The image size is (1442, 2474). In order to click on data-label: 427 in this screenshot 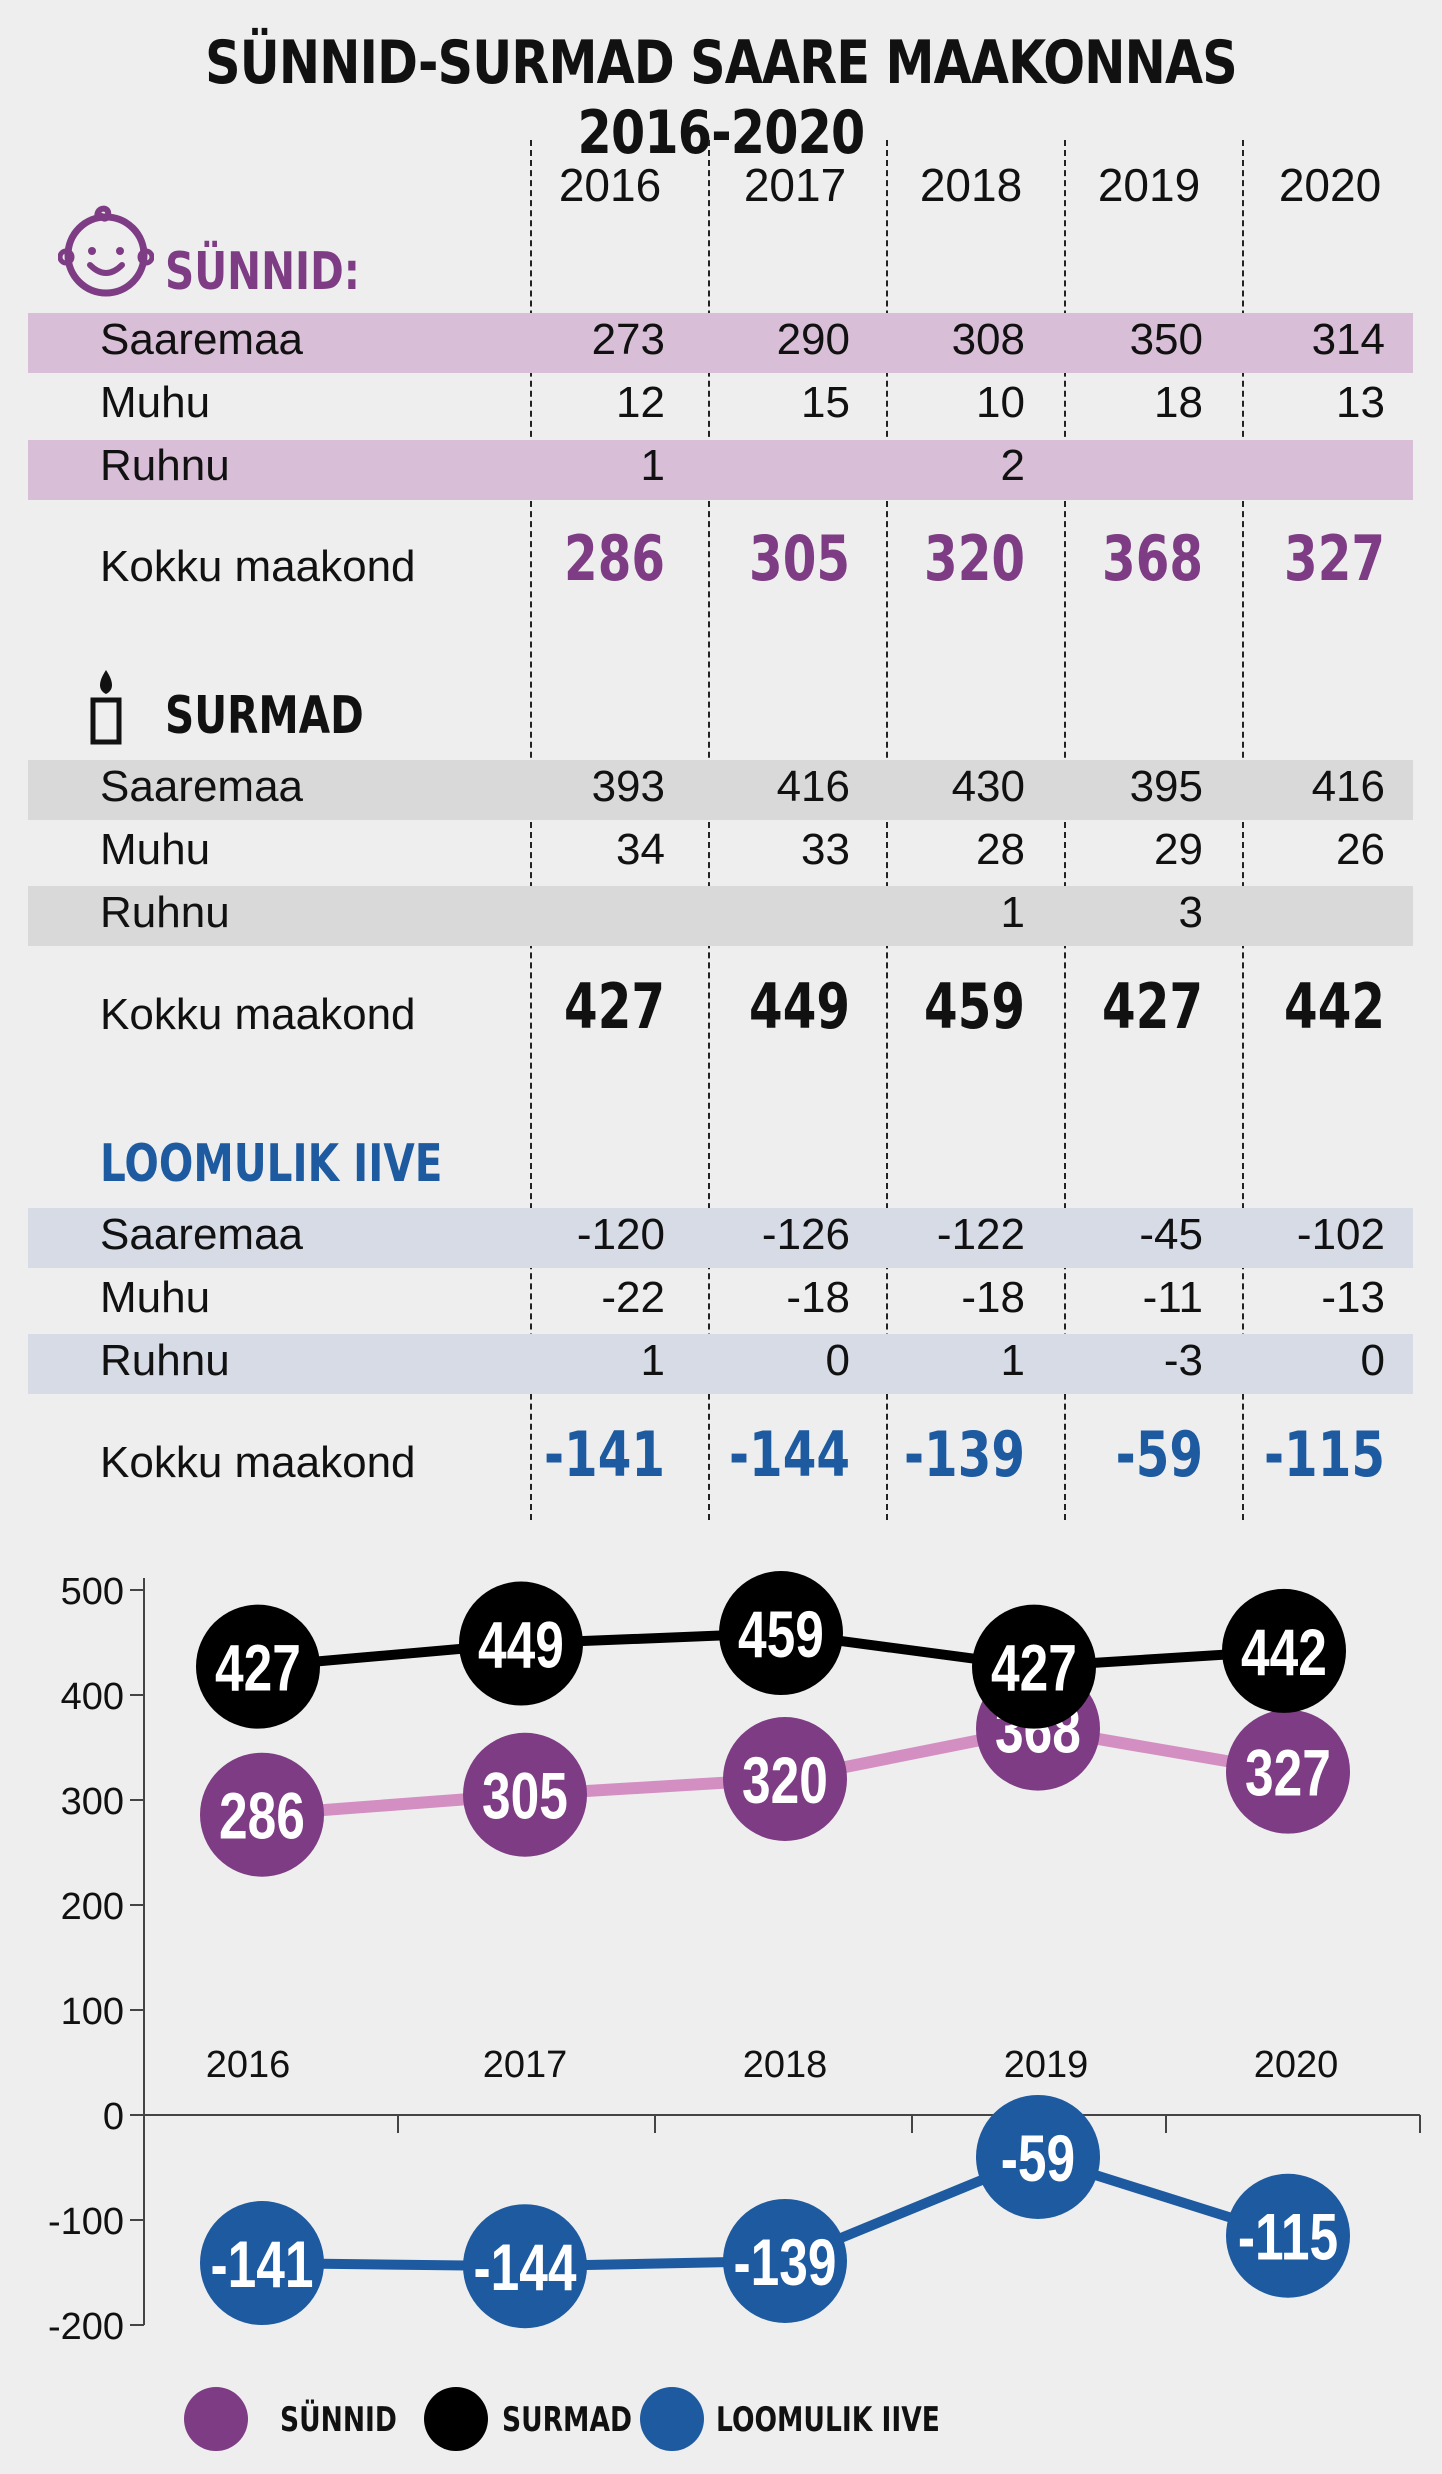, I will do `click(258, 1667)`.